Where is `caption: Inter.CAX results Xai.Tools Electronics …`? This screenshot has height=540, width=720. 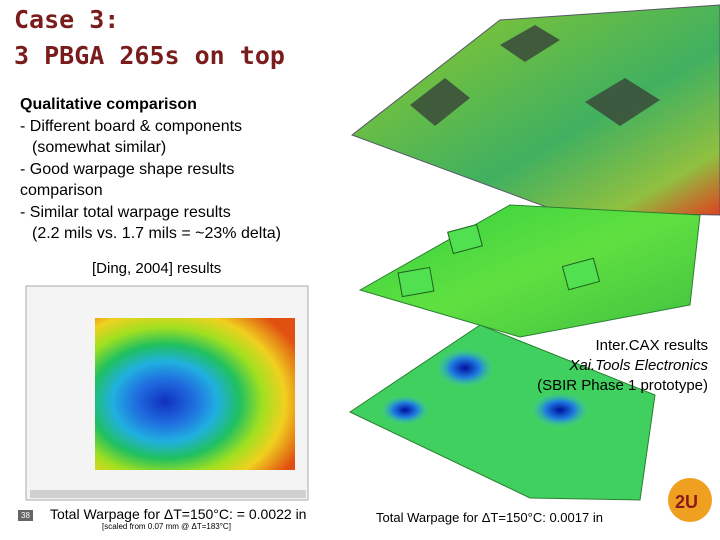
caption: Inter.CAX results Xai.Tools Electronics … is located at coordinates (622, 366).